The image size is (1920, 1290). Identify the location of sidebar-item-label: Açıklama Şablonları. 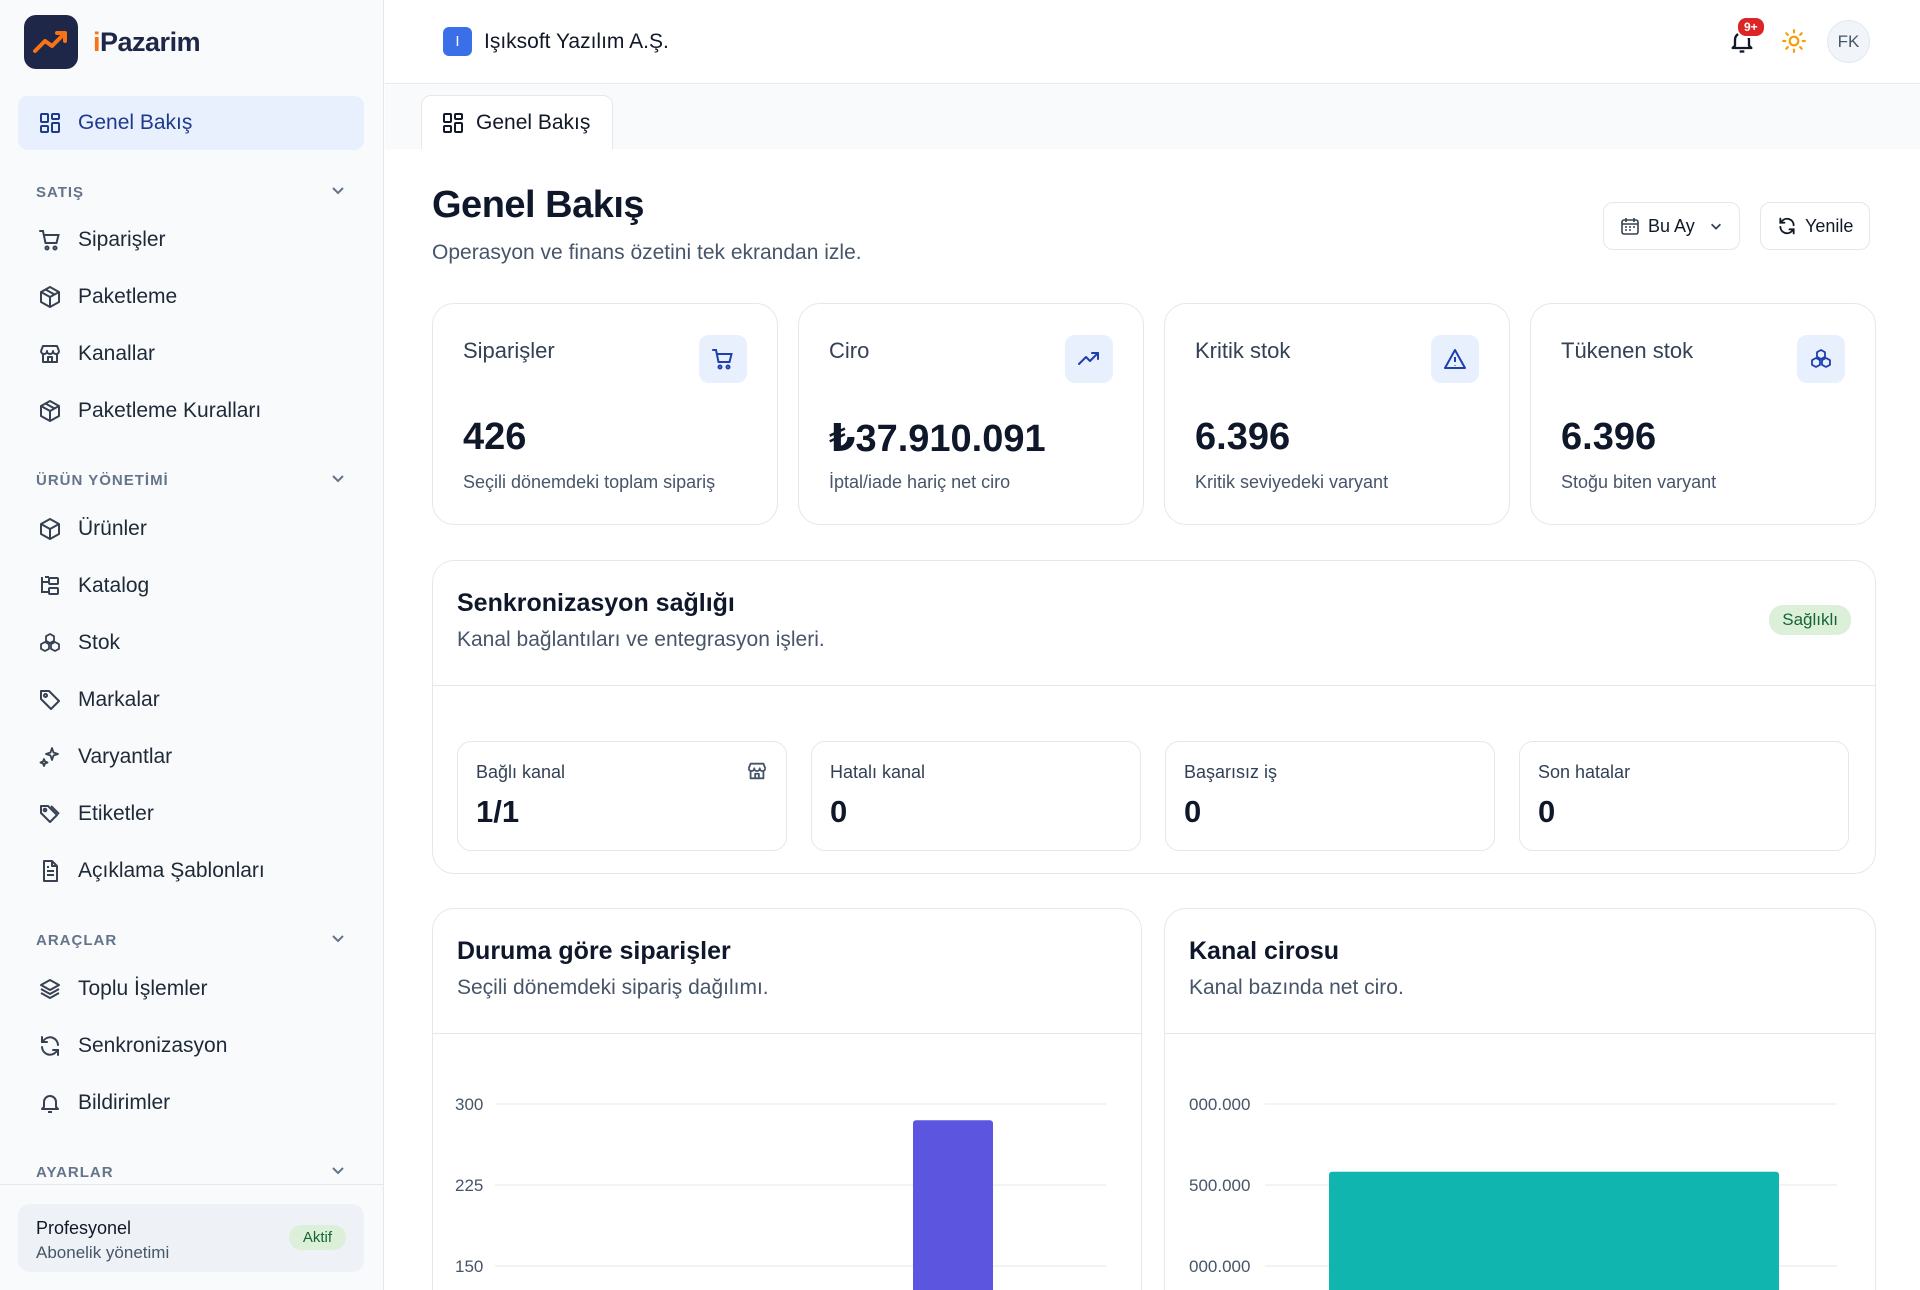
(171, 870).